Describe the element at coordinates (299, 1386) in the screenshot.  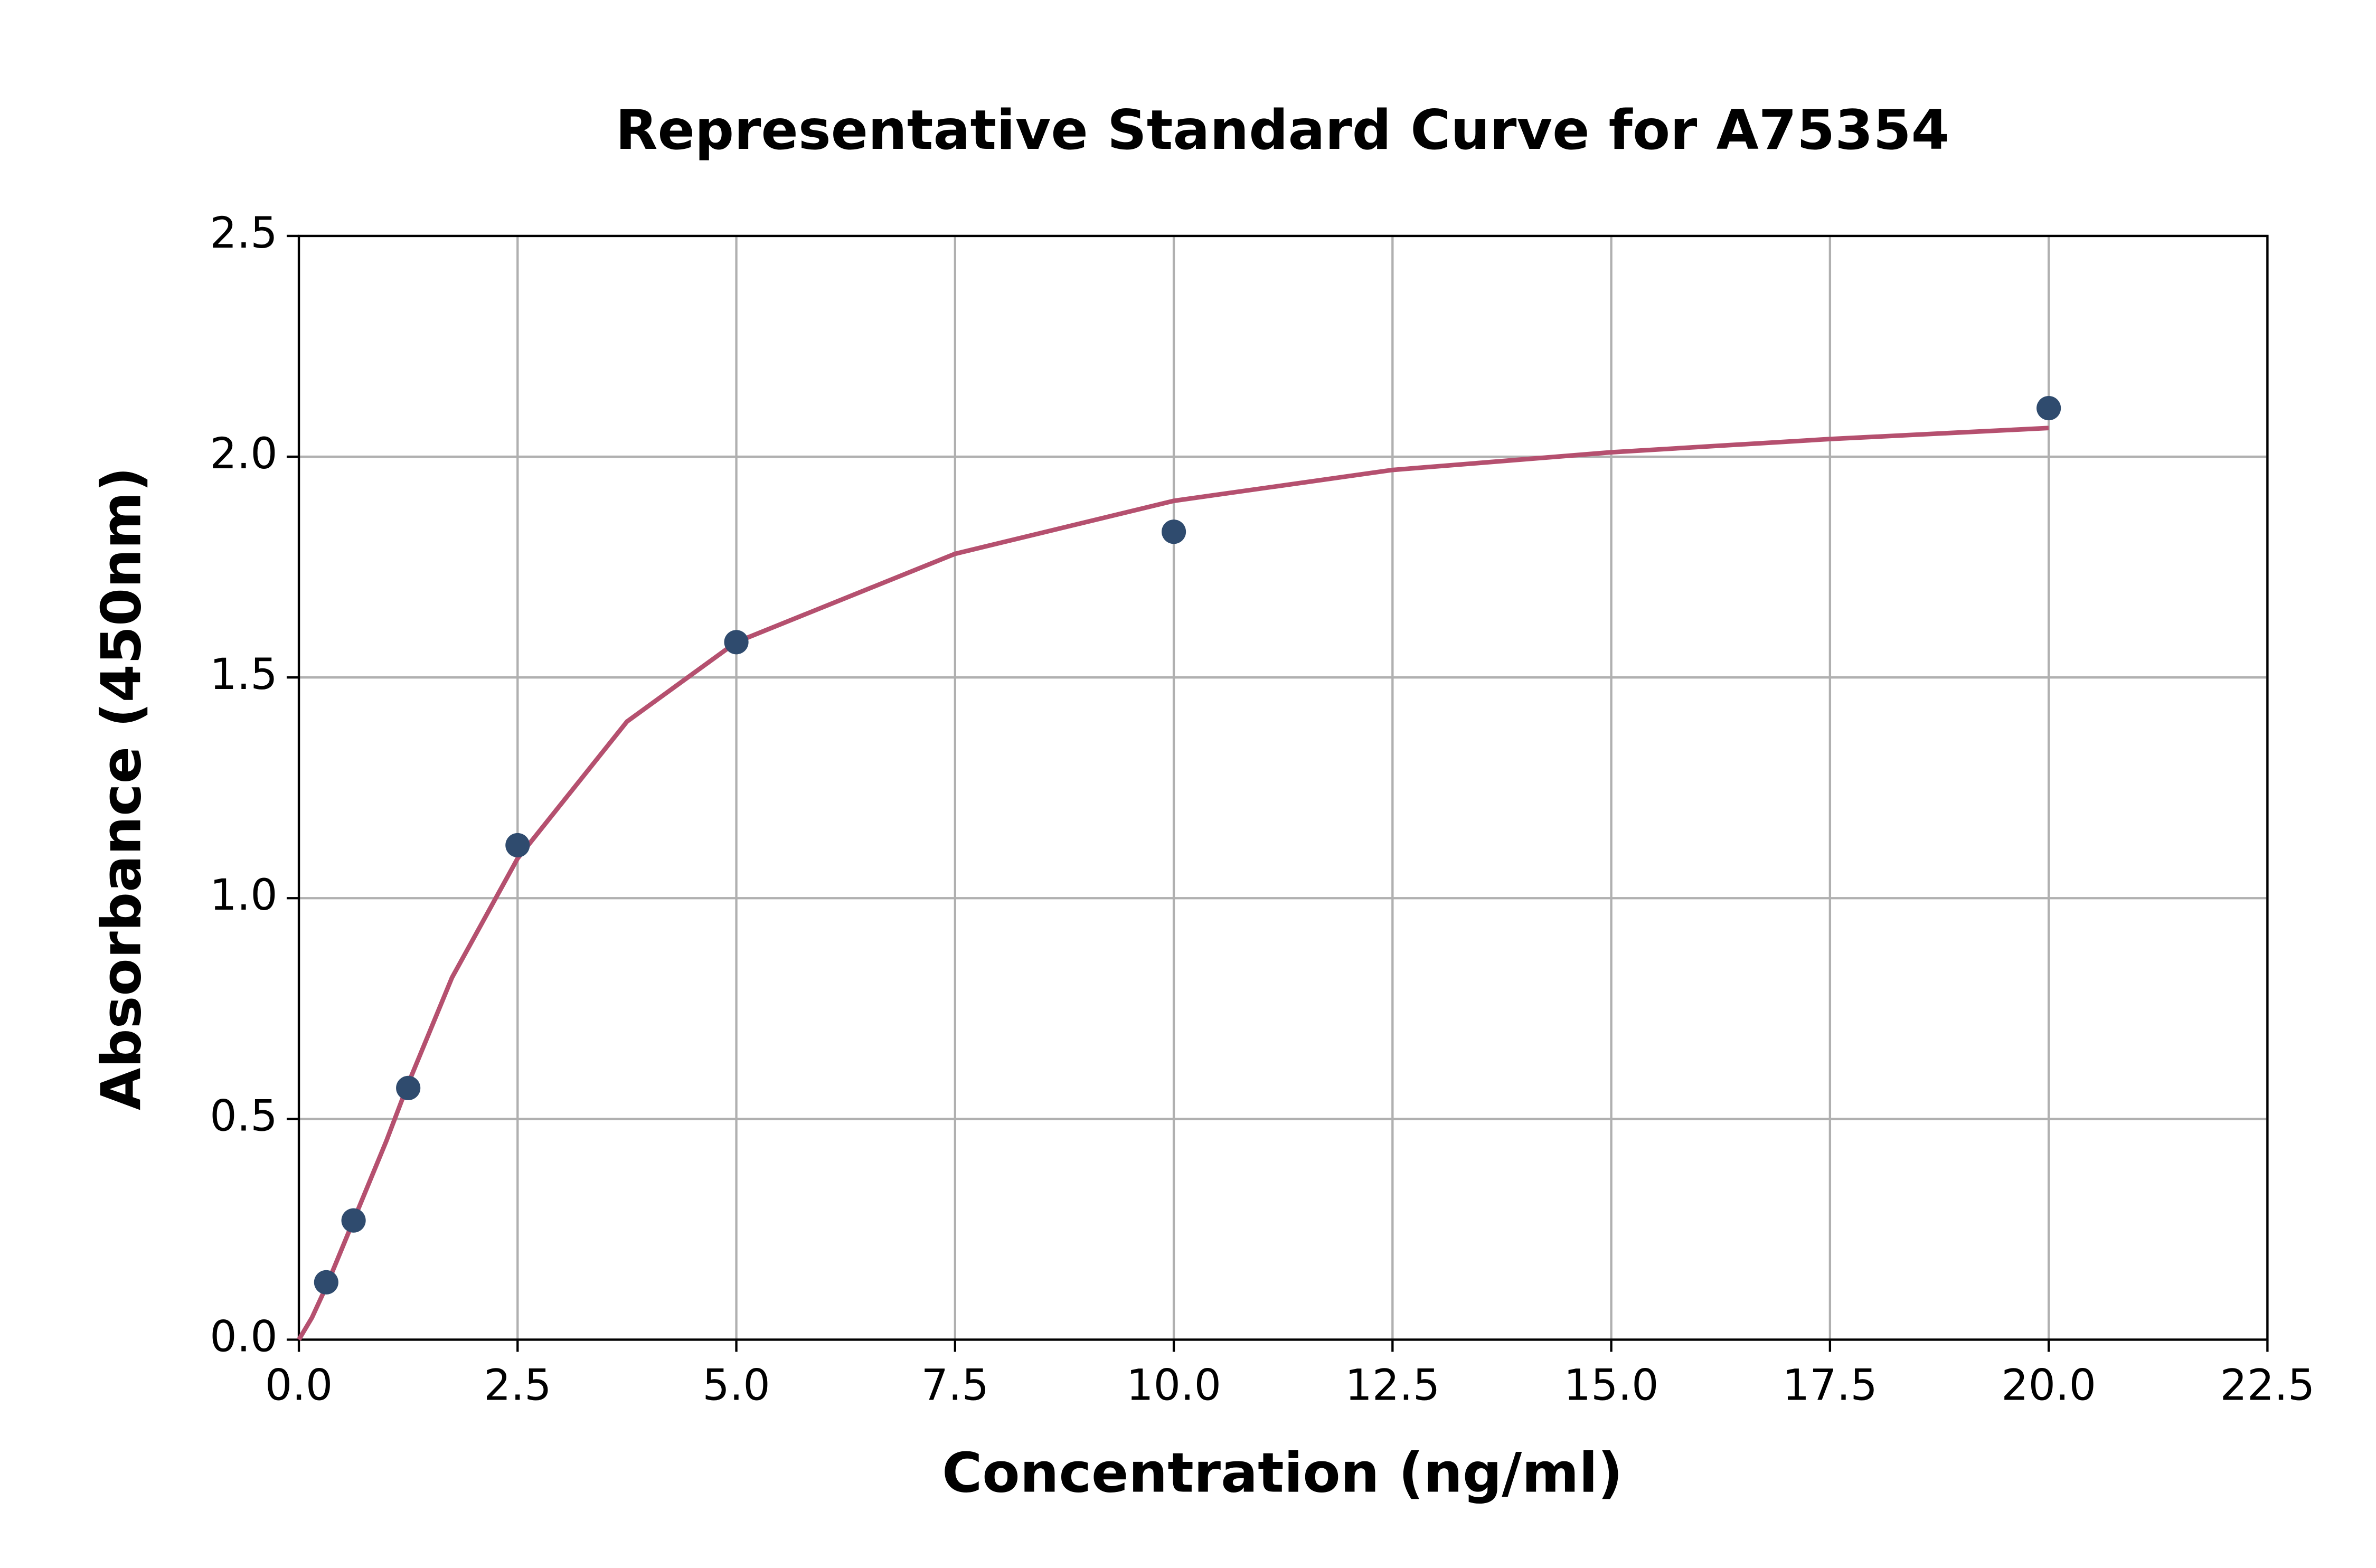
I see `x-tick-label: 0.0` at that location.